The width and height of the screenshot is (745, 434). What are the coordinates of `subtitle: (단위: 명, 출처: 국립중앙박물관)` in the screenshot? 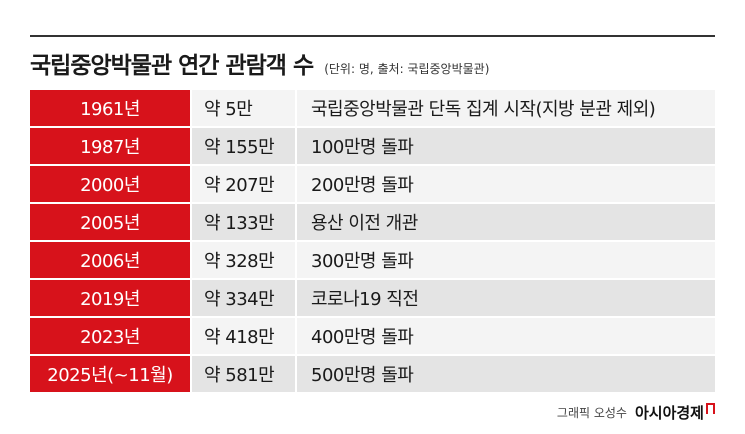 It's located at (407, 69).